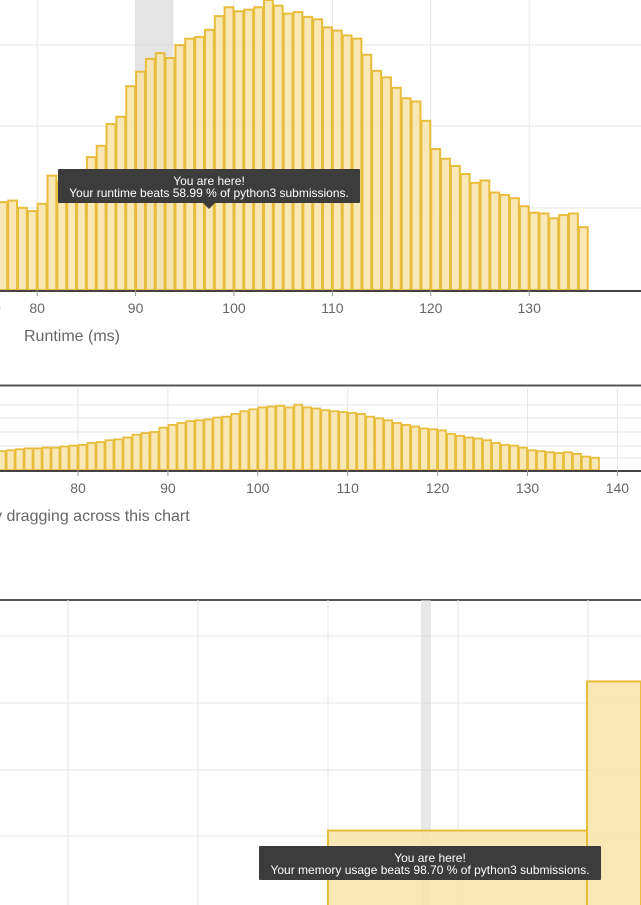 Image resolution: width=641 pixels, height=905 pixels. What do you see at coordinates (78, 488) in the screenshot?
I see `tick-label: 80` at bounding box center [78, 488].